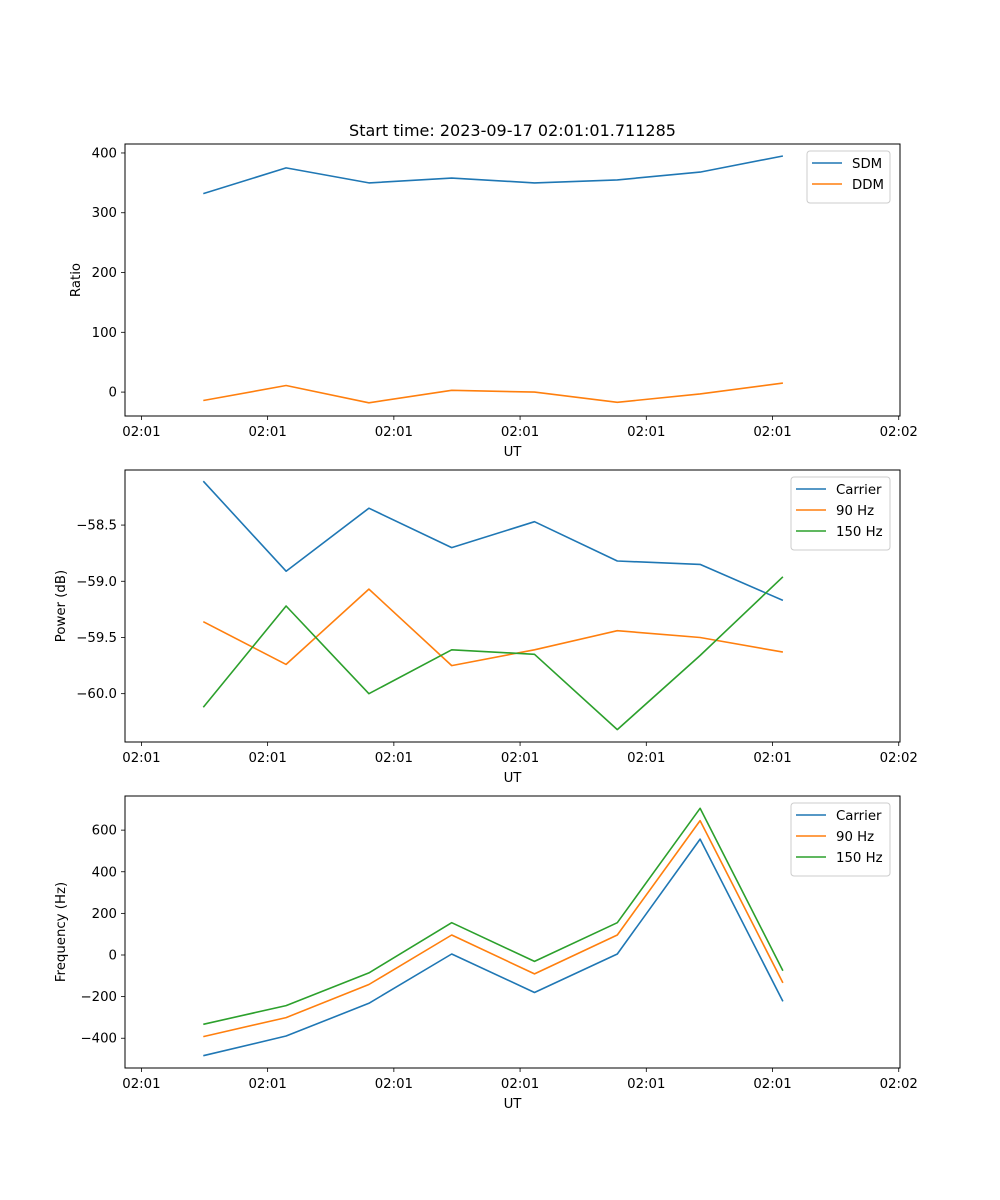  I want to click on y-axis-label: Frequency (Hz), so click(61, 932).